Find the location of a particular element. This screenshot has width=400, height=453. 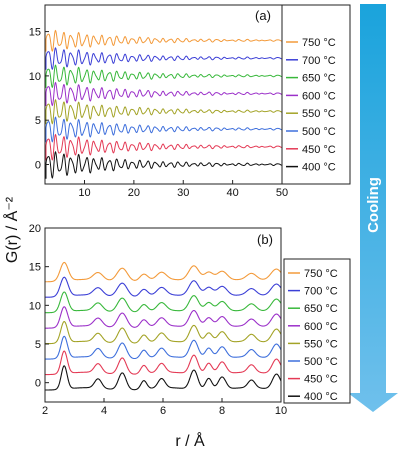

x-tick-label: 40 is located at coordinates (233, 193).